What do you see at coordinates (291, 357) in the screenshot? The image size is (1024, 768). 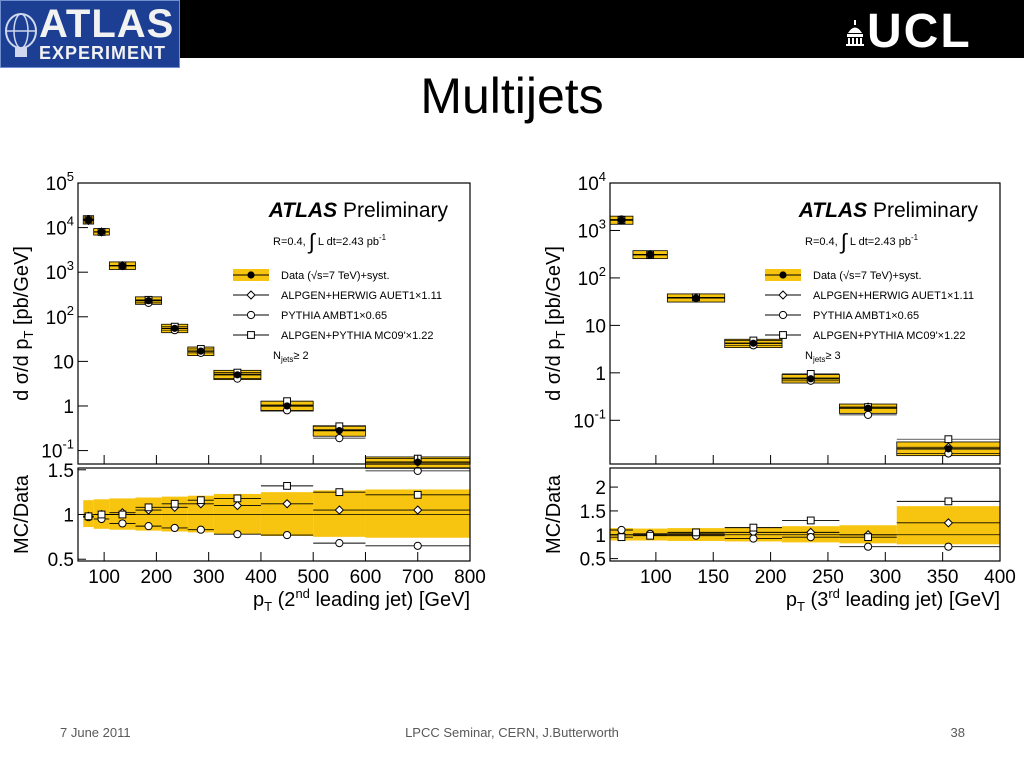 I see `annotation-njets: Njets≥ 2` at bounding box center [291, 357].